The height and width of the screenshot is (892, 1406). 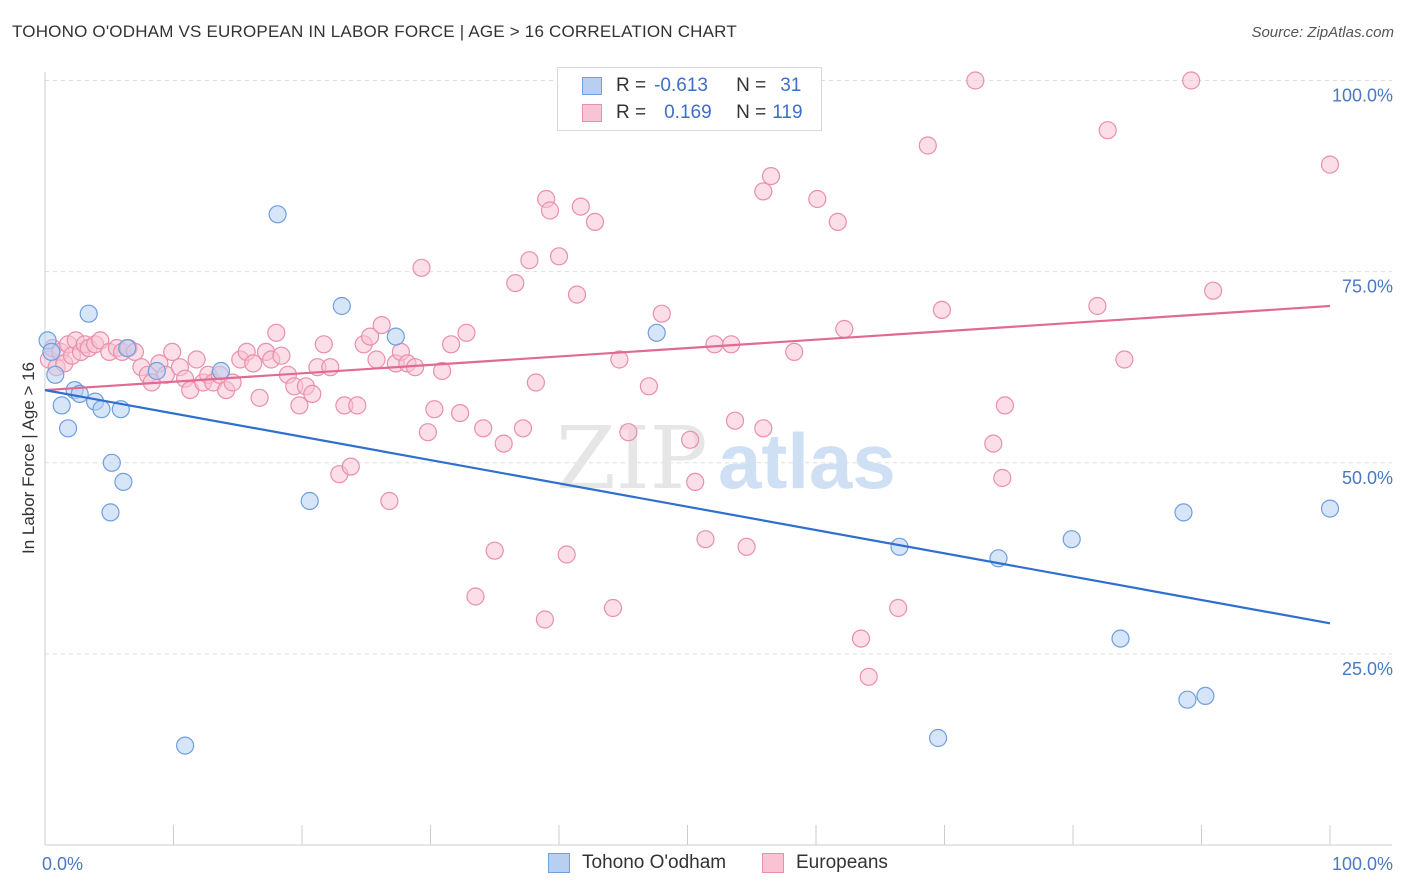 What do you see at coordinates (631, 85) in the screenshot?
I see `legend-r-label: R =` at bounding box center [631, 85].